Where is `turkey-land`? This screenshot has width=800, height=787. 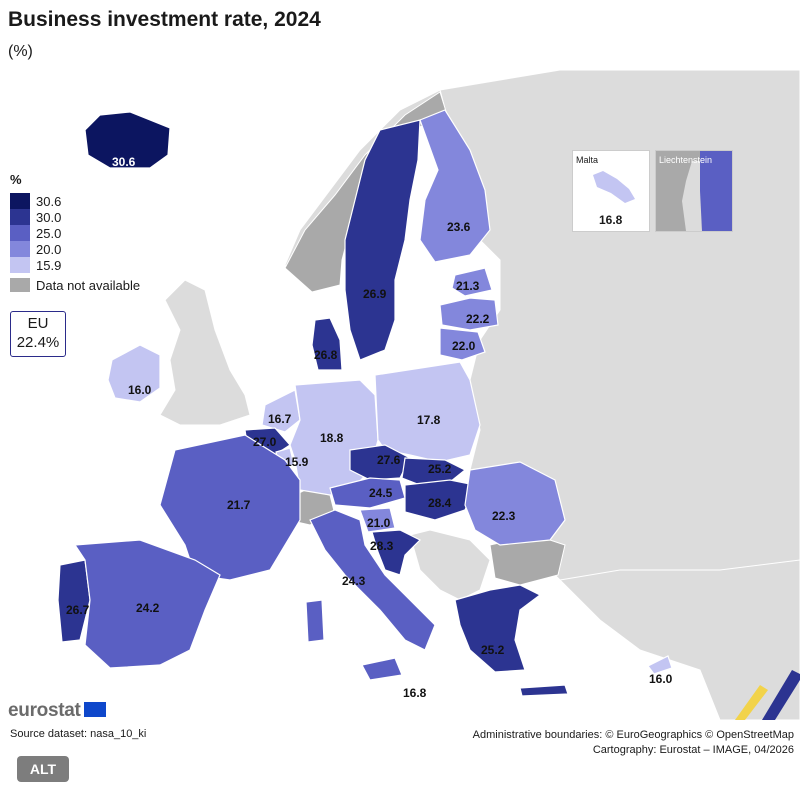 turkey-land is located at coordinates (679, 639).